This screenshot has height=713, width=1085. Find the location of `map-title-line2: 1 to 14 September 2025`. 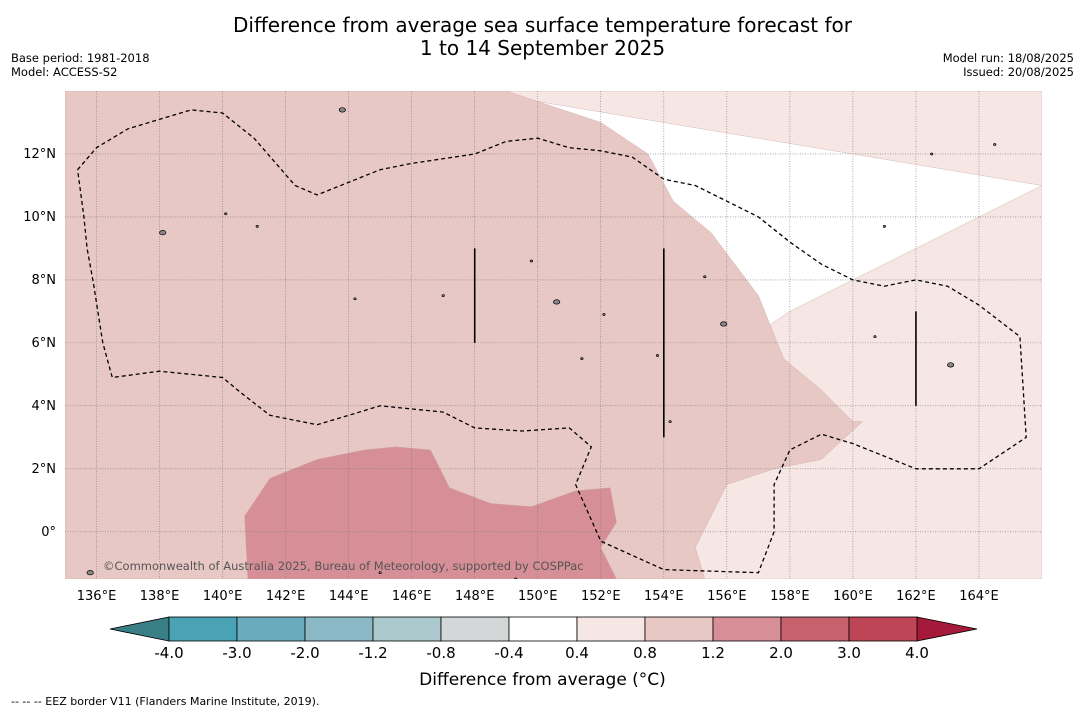

map-title-line2: 1 to 14 September 2025 is located at coordinates (542, 48).